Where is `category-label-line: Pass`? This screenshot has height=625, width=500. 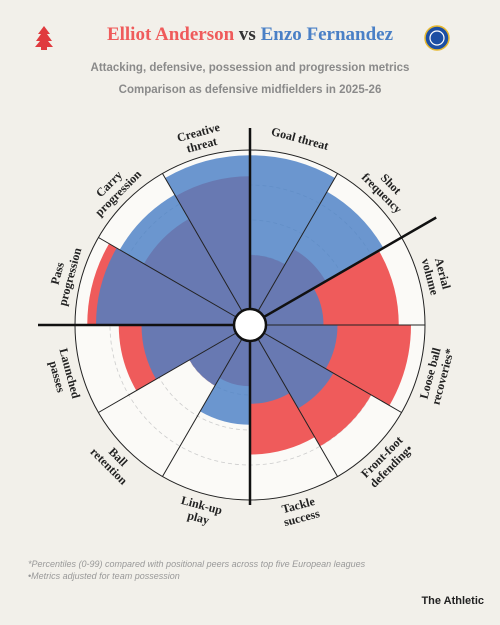
category-label-line: Pass is located at coordinates (57, 273).